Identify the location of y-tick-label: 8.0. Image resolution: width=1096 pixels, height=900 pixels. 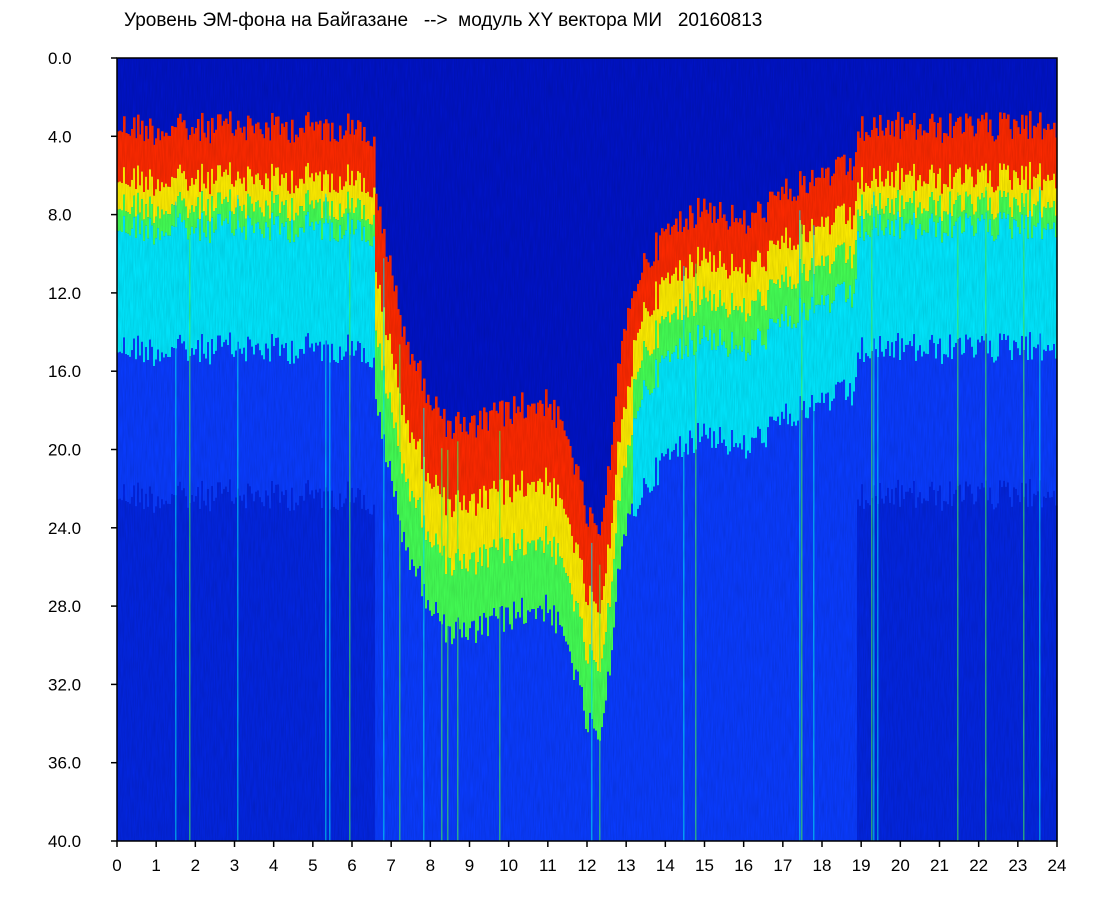
(60, 215).